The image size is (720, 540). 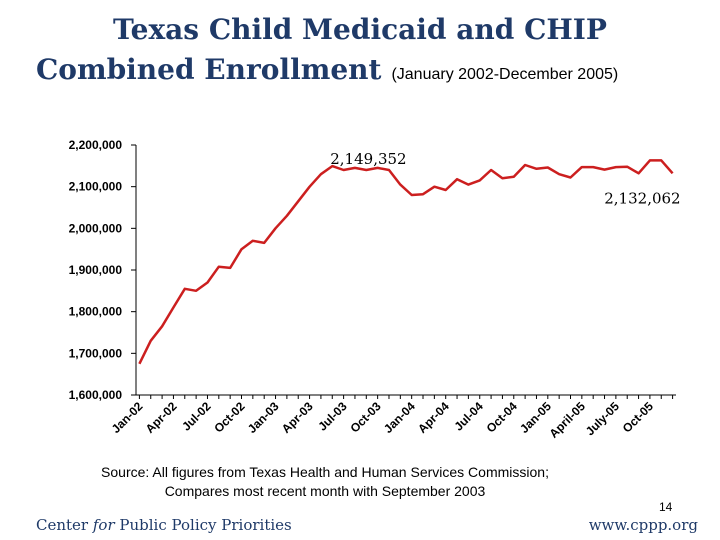 I want to click on data-annotation-label: 2,149,352, so click(x=368, y=159).